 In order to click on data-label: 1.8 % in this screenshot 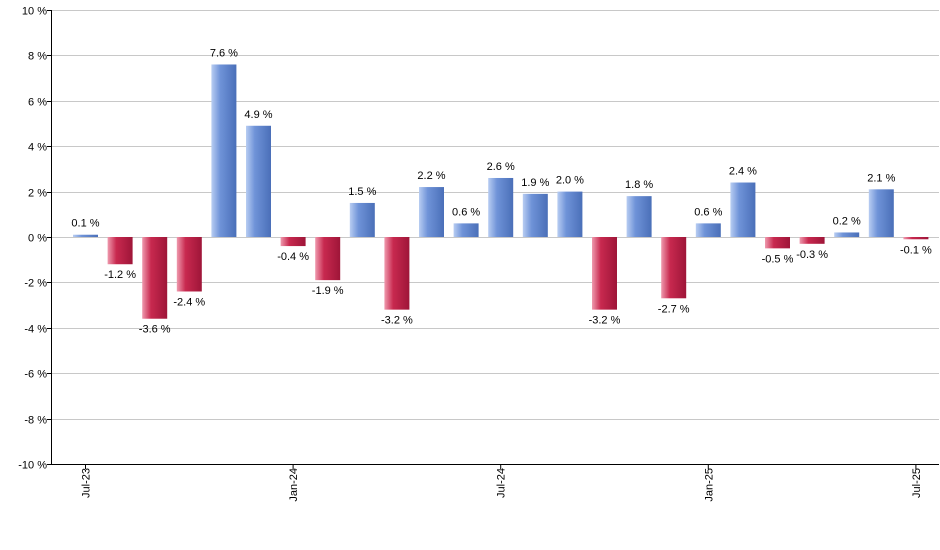, I will do `click(639, 185)`.